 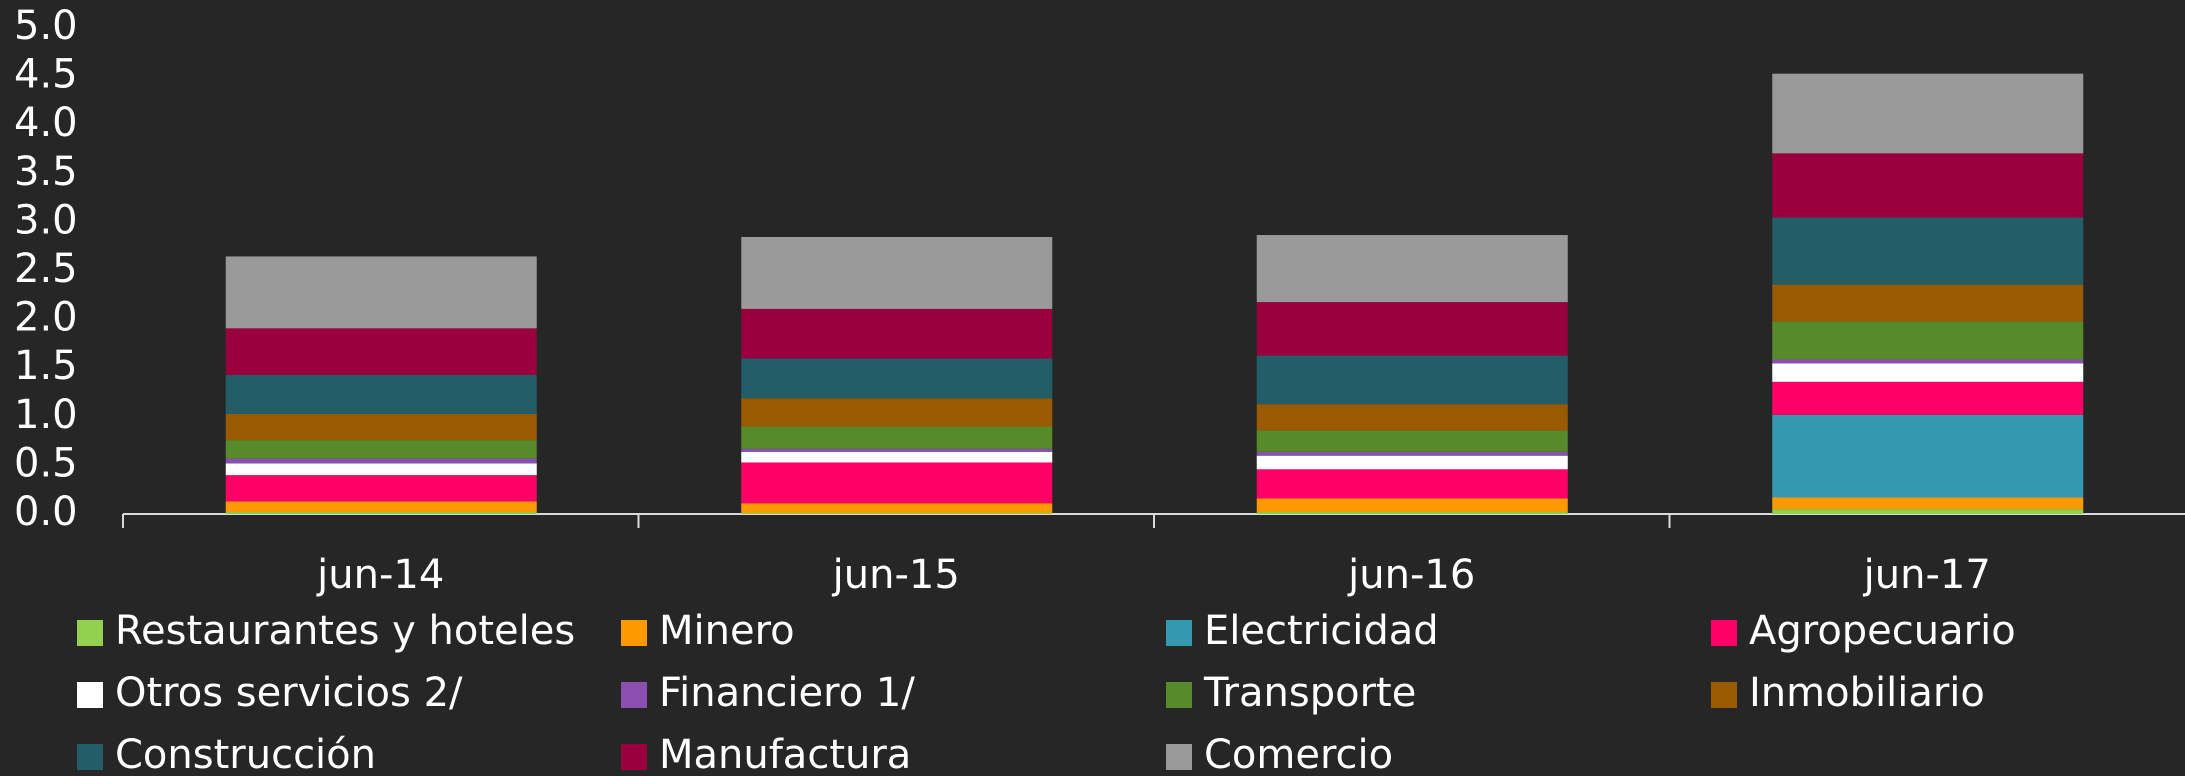 I want to click on y-tick-label: 1.0, so click(x=46, y=415).